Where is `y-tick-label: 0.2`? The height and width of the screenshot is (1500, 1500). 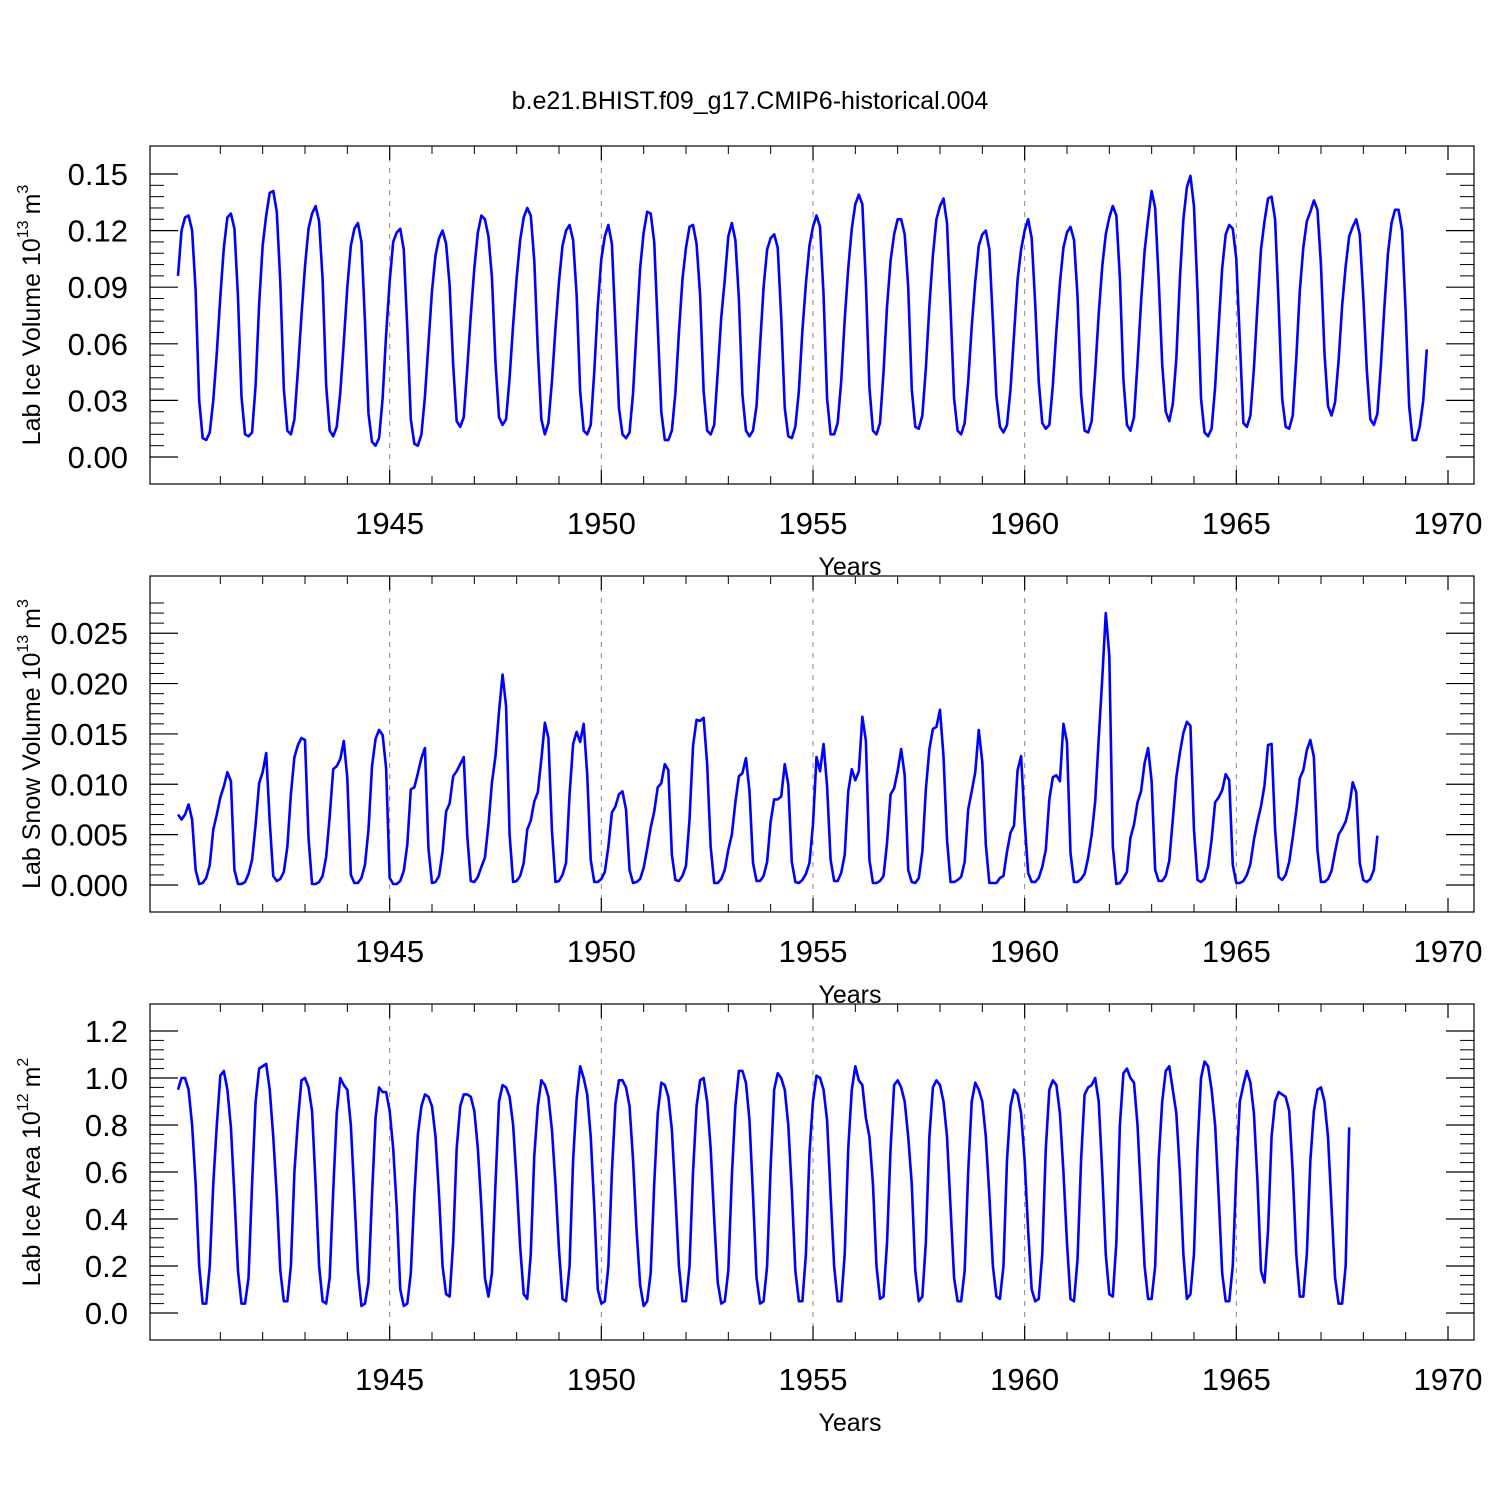
y-tick-label: 0.2 is located at coordinates (106, 1266).